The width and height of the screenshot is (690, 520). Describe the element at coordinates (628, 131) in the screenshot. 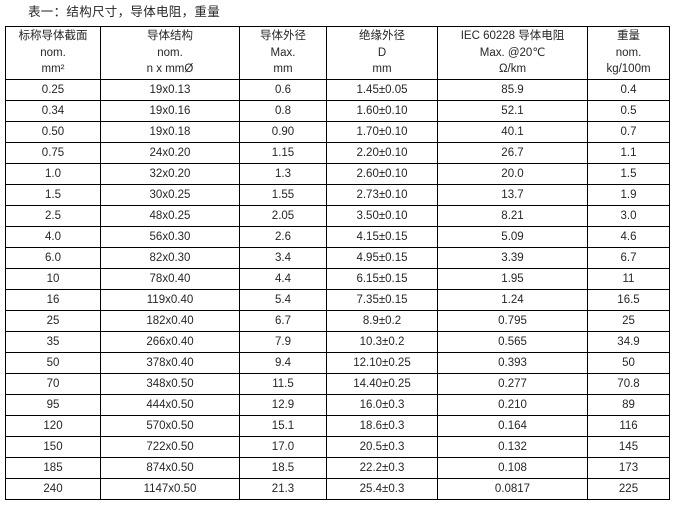

I see `table-cell: 0.7` at that location.